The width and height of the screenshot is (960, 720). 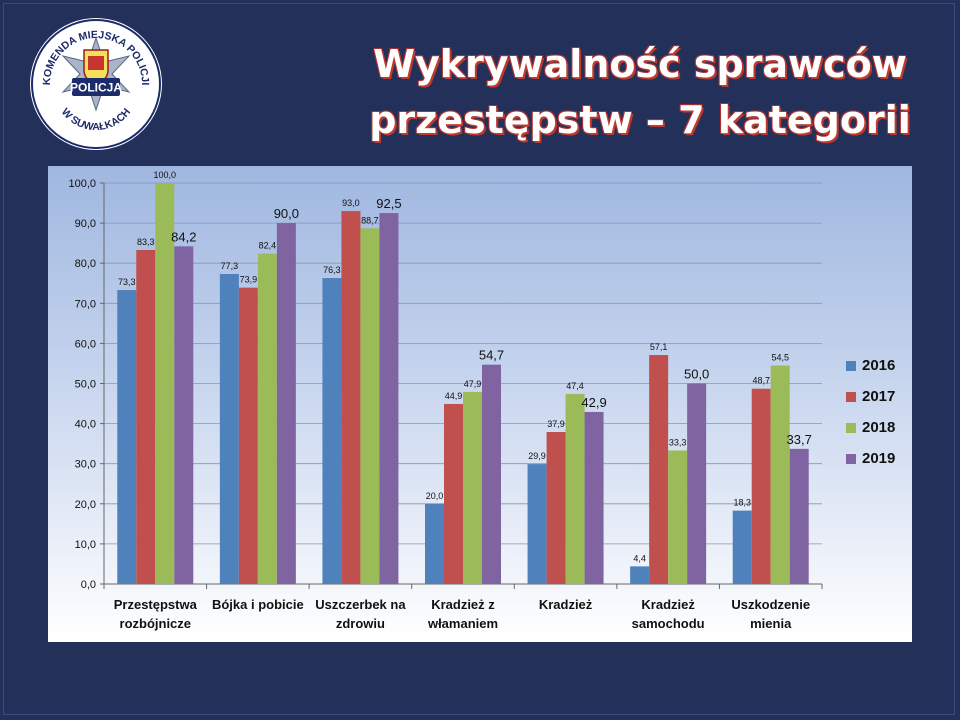 I want to click on legend-label: 2016, so click(x=879, y=365).